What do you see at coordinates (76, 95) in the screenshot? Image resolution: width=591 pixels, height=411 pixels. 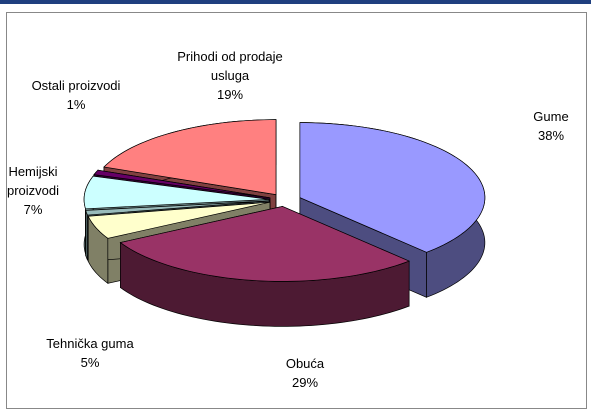 I see `data-label: Ostali proizvodi 1%` at bounding box center [76, 95].